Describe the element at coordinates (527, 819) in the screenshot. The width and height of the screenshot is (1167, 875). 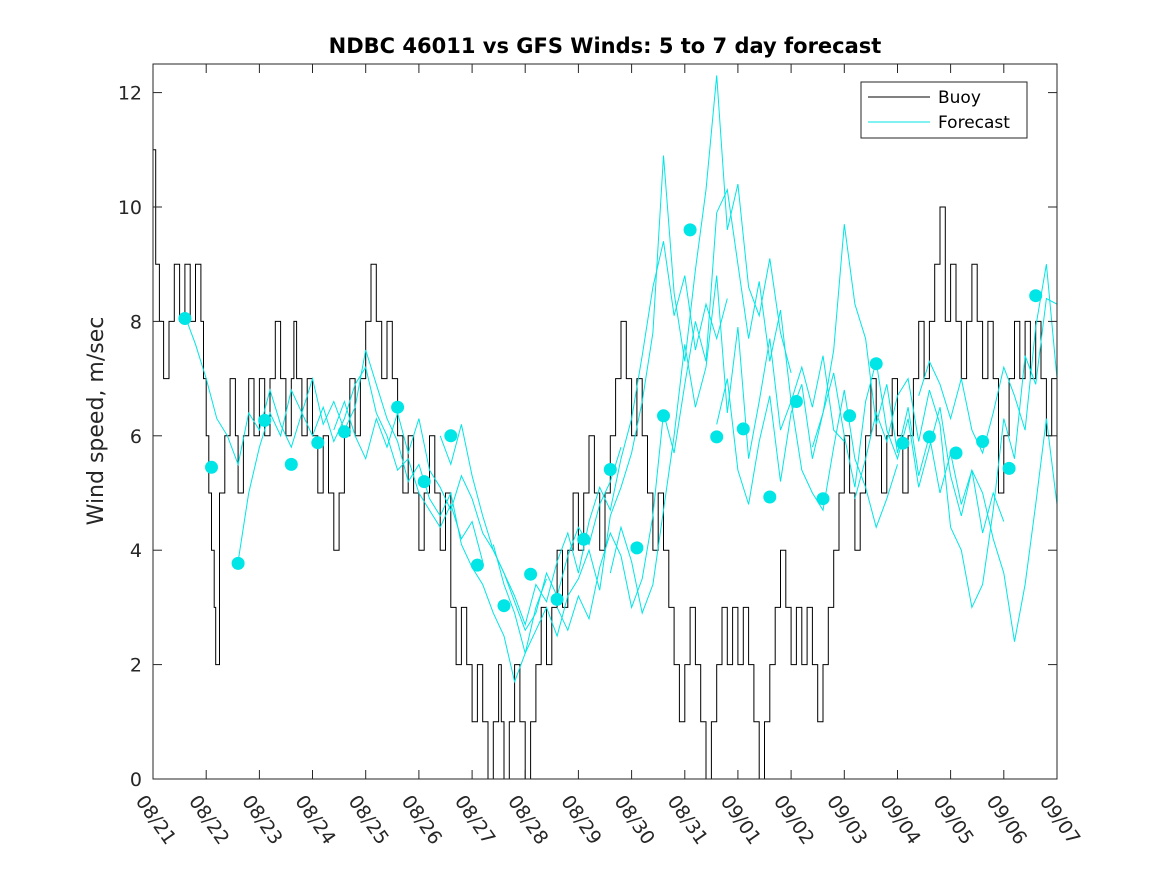
I see `x-tick-label-08/28: 08/28` at that location.